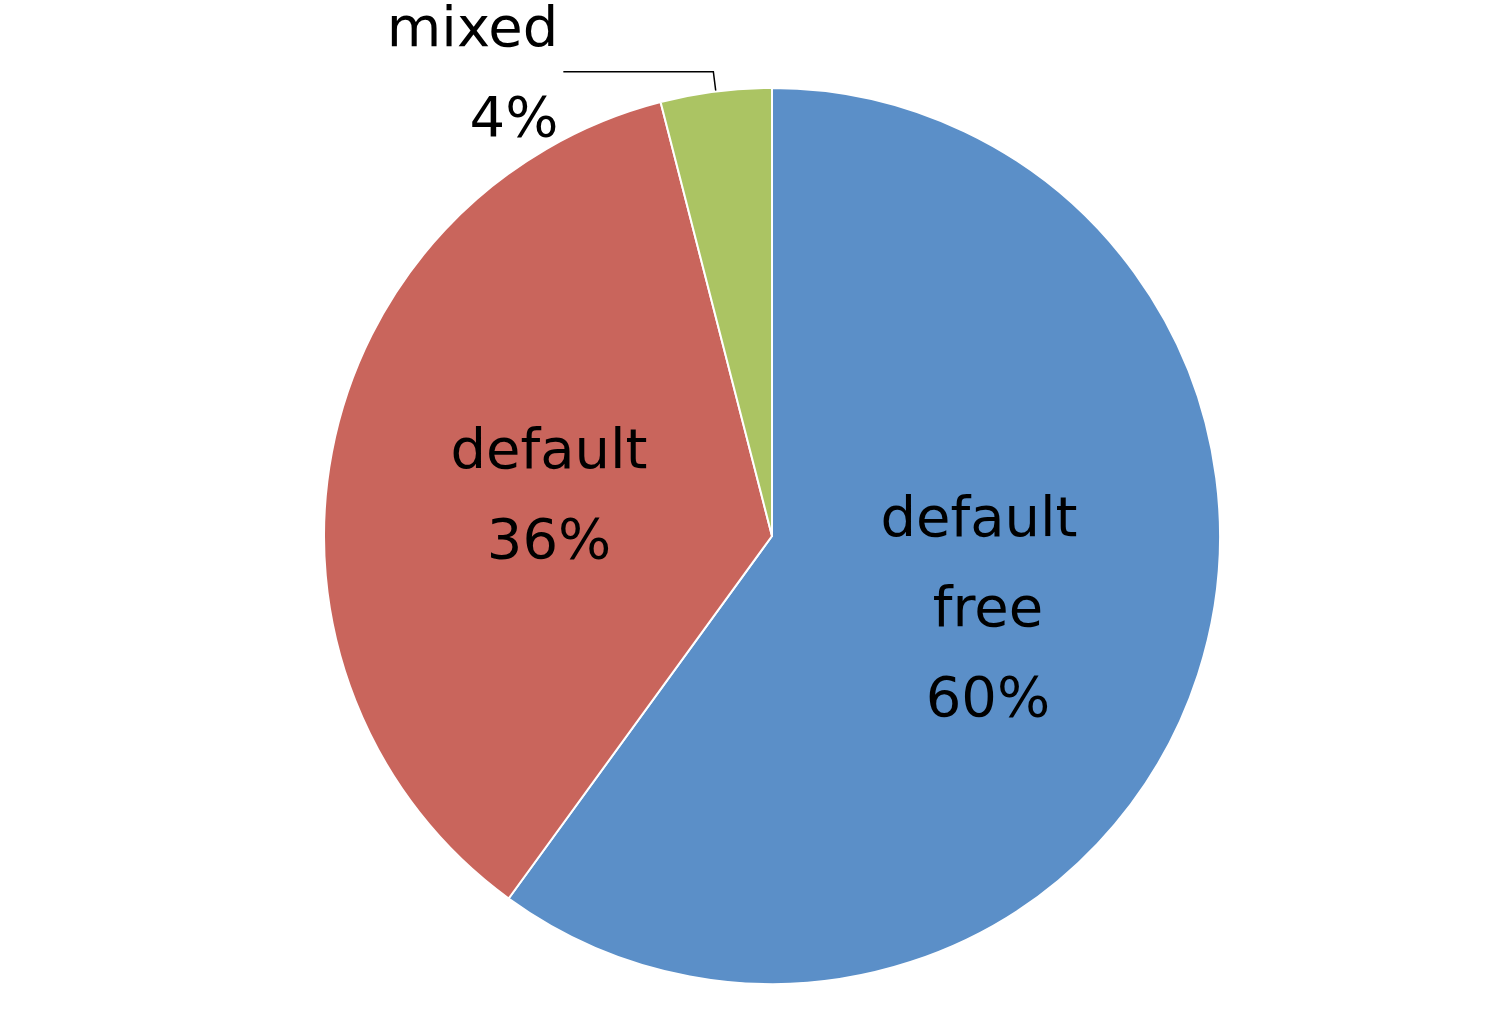  Describe the element at coordinates (472, 30) in the screenshot. I see `slice-label: mixed` at that location.